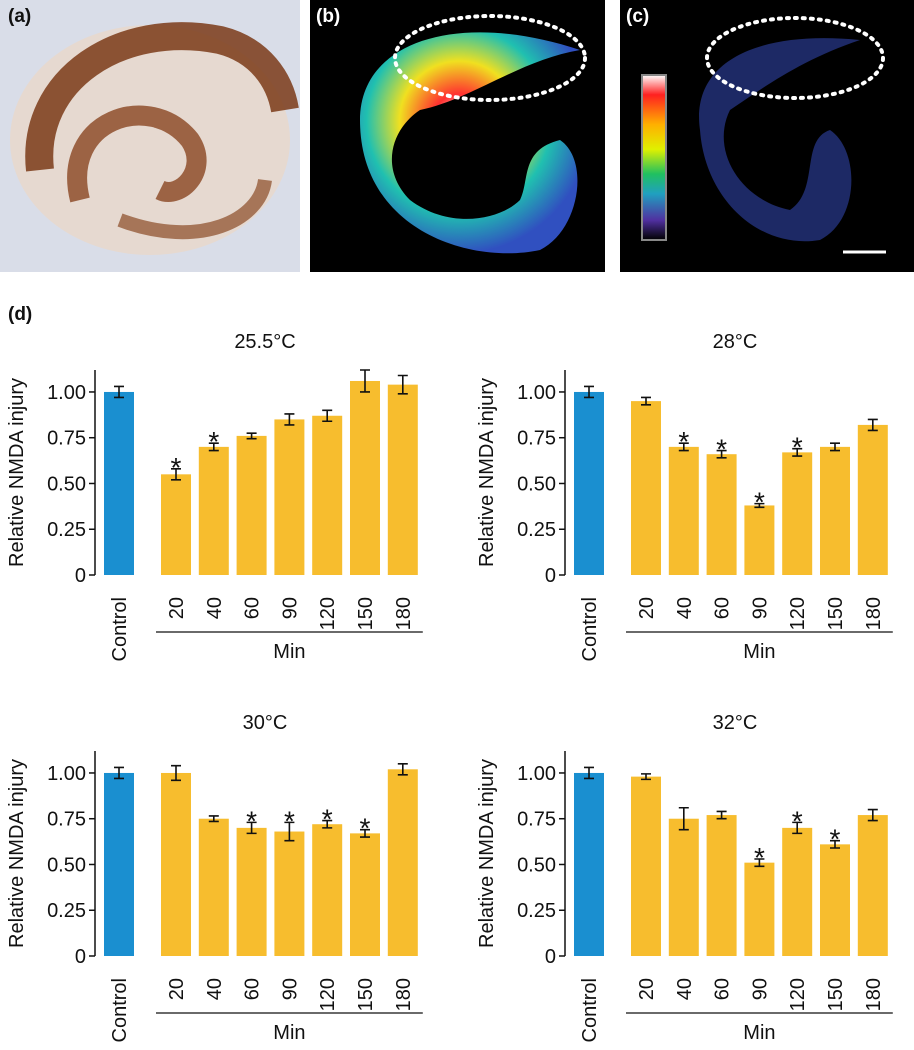  I want to click on chart-title: 25.5°C, so click(264, 342).